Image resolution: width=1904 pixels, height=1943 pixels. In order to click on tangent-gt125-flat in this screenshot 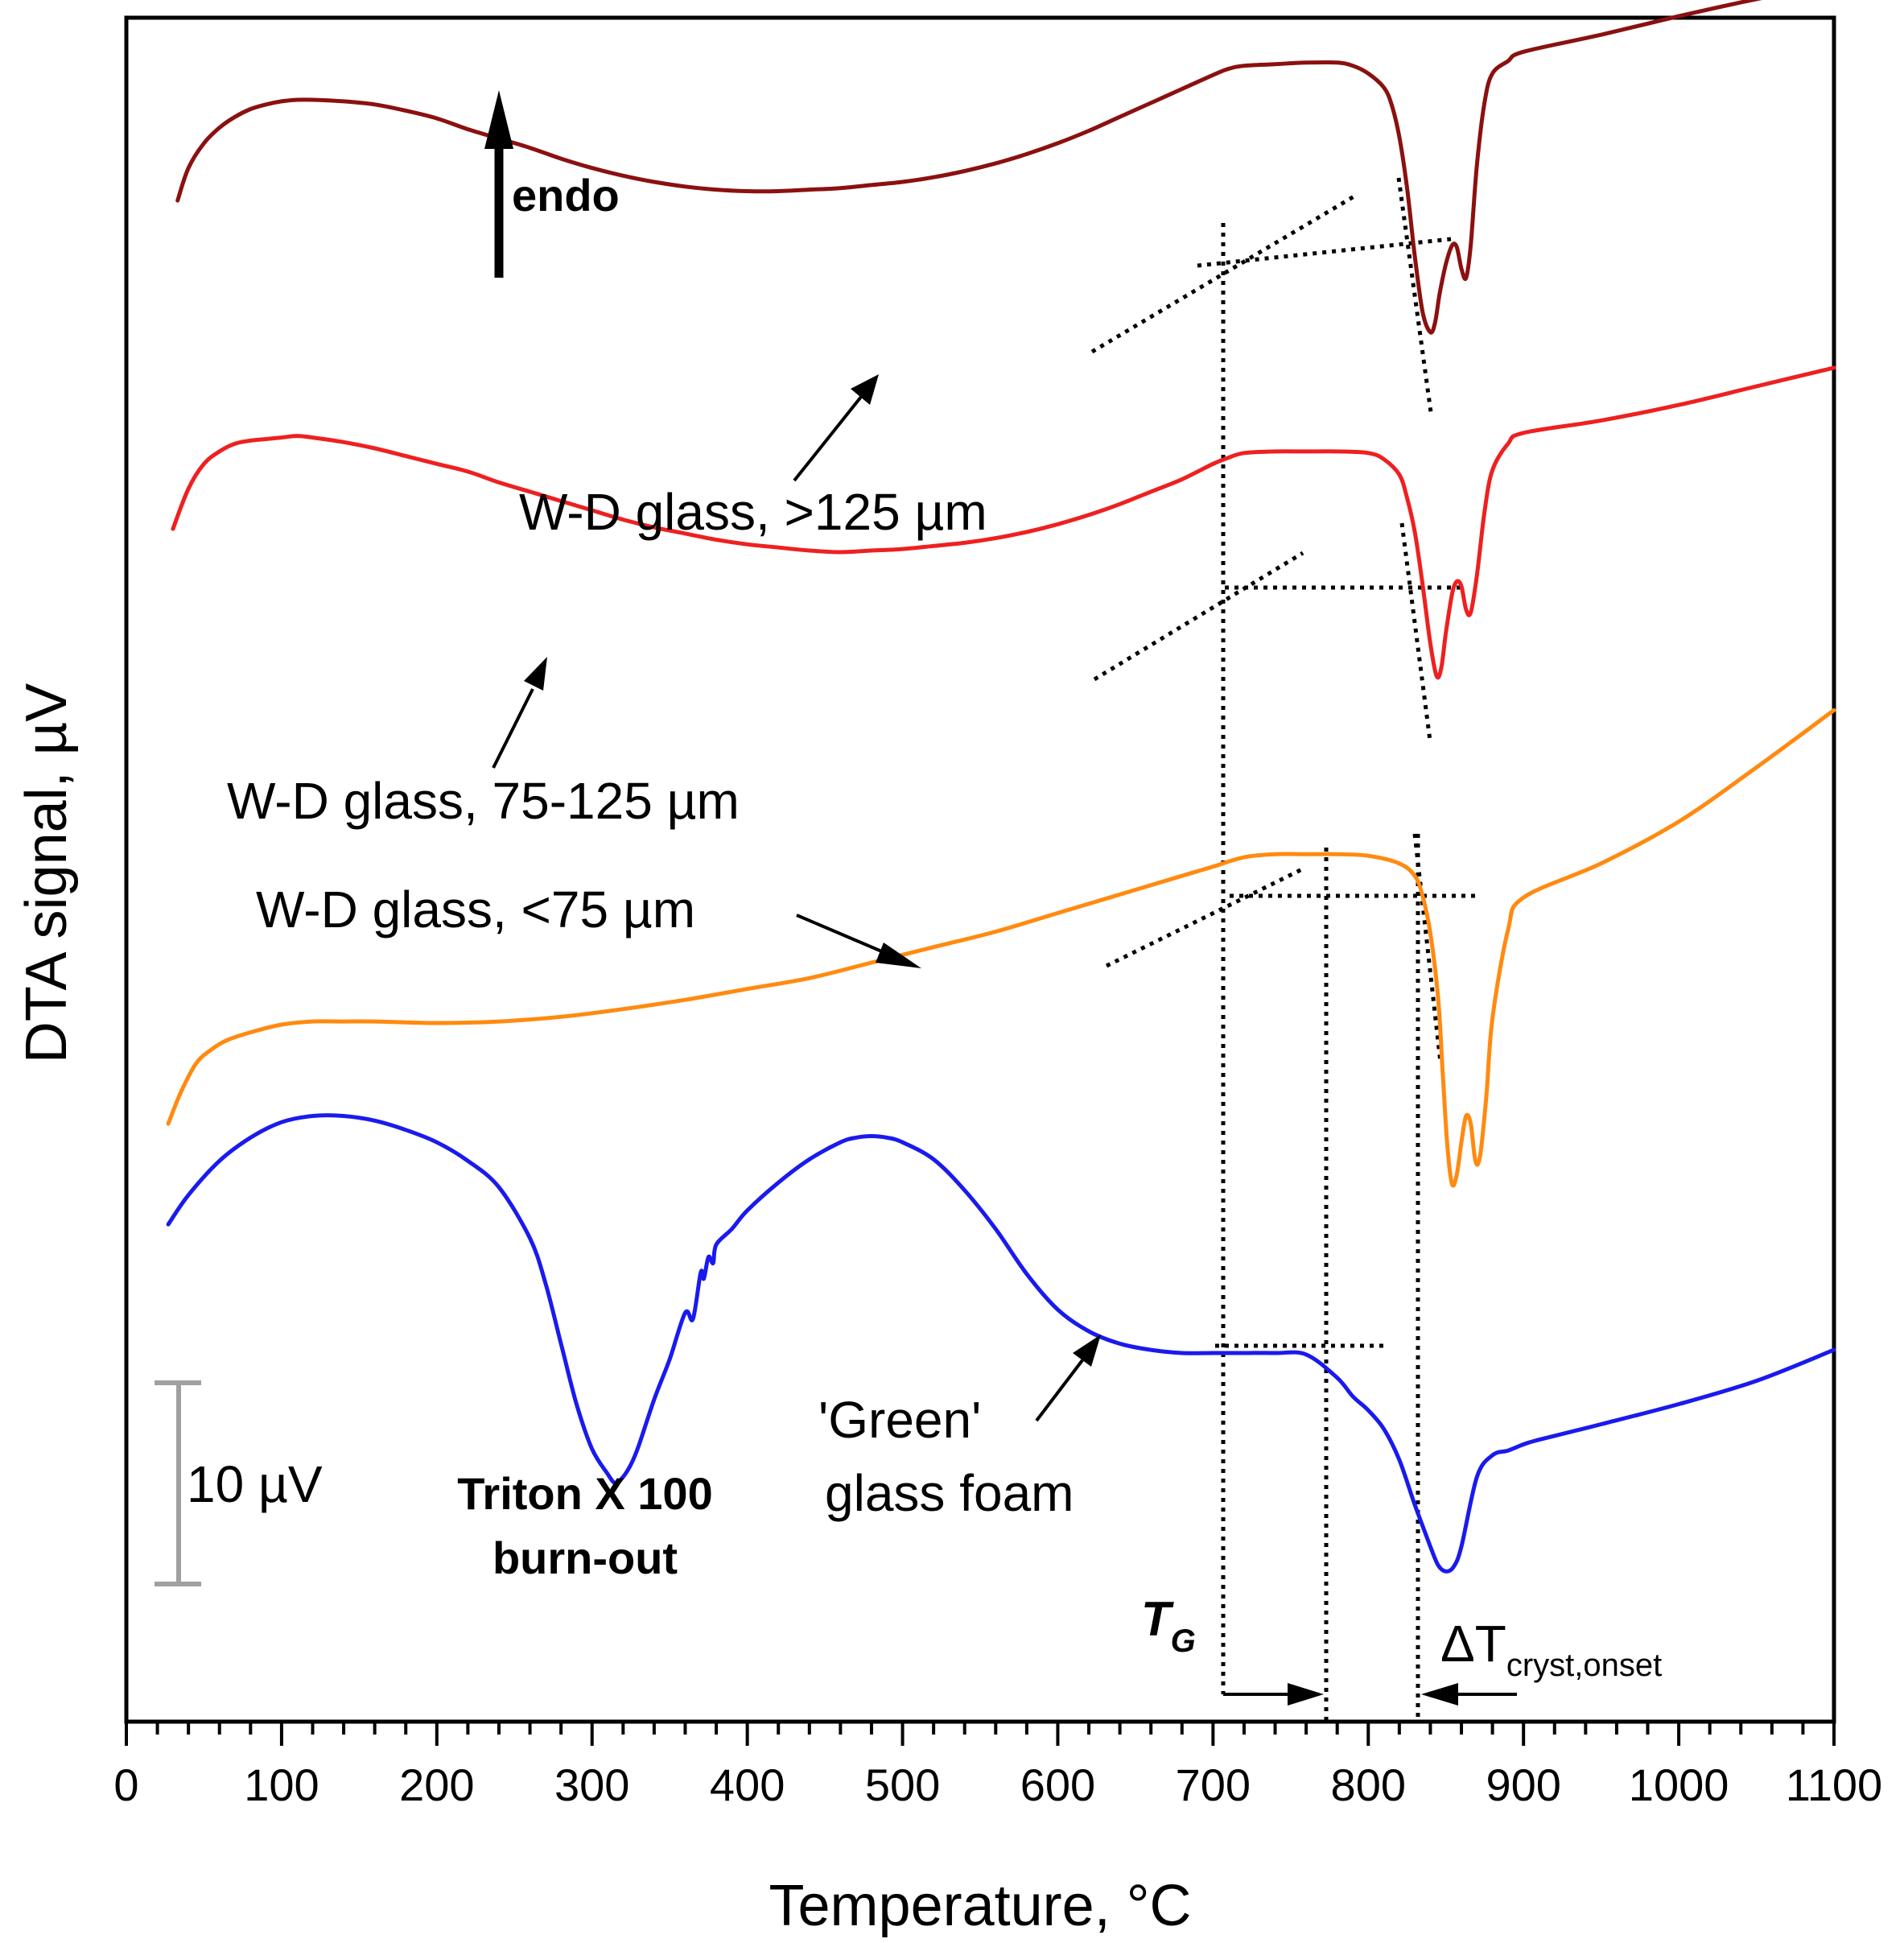, I will do `click(1324, 252)`.